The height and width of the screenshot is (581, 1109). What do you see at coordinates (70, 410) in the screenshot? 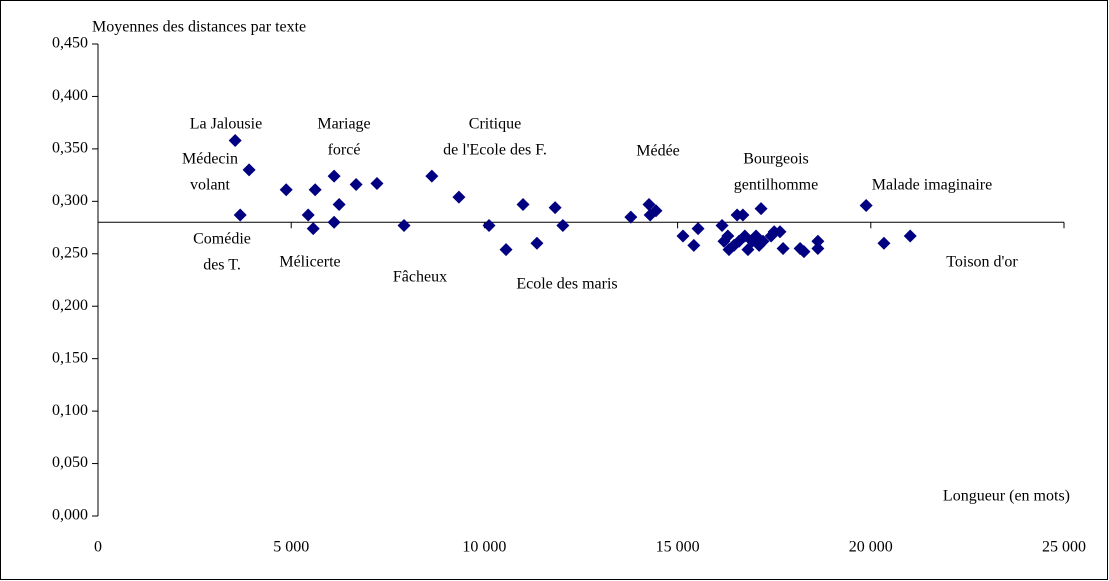
I see `y-tick-label: 0,100` at bounding box center [70, 410].